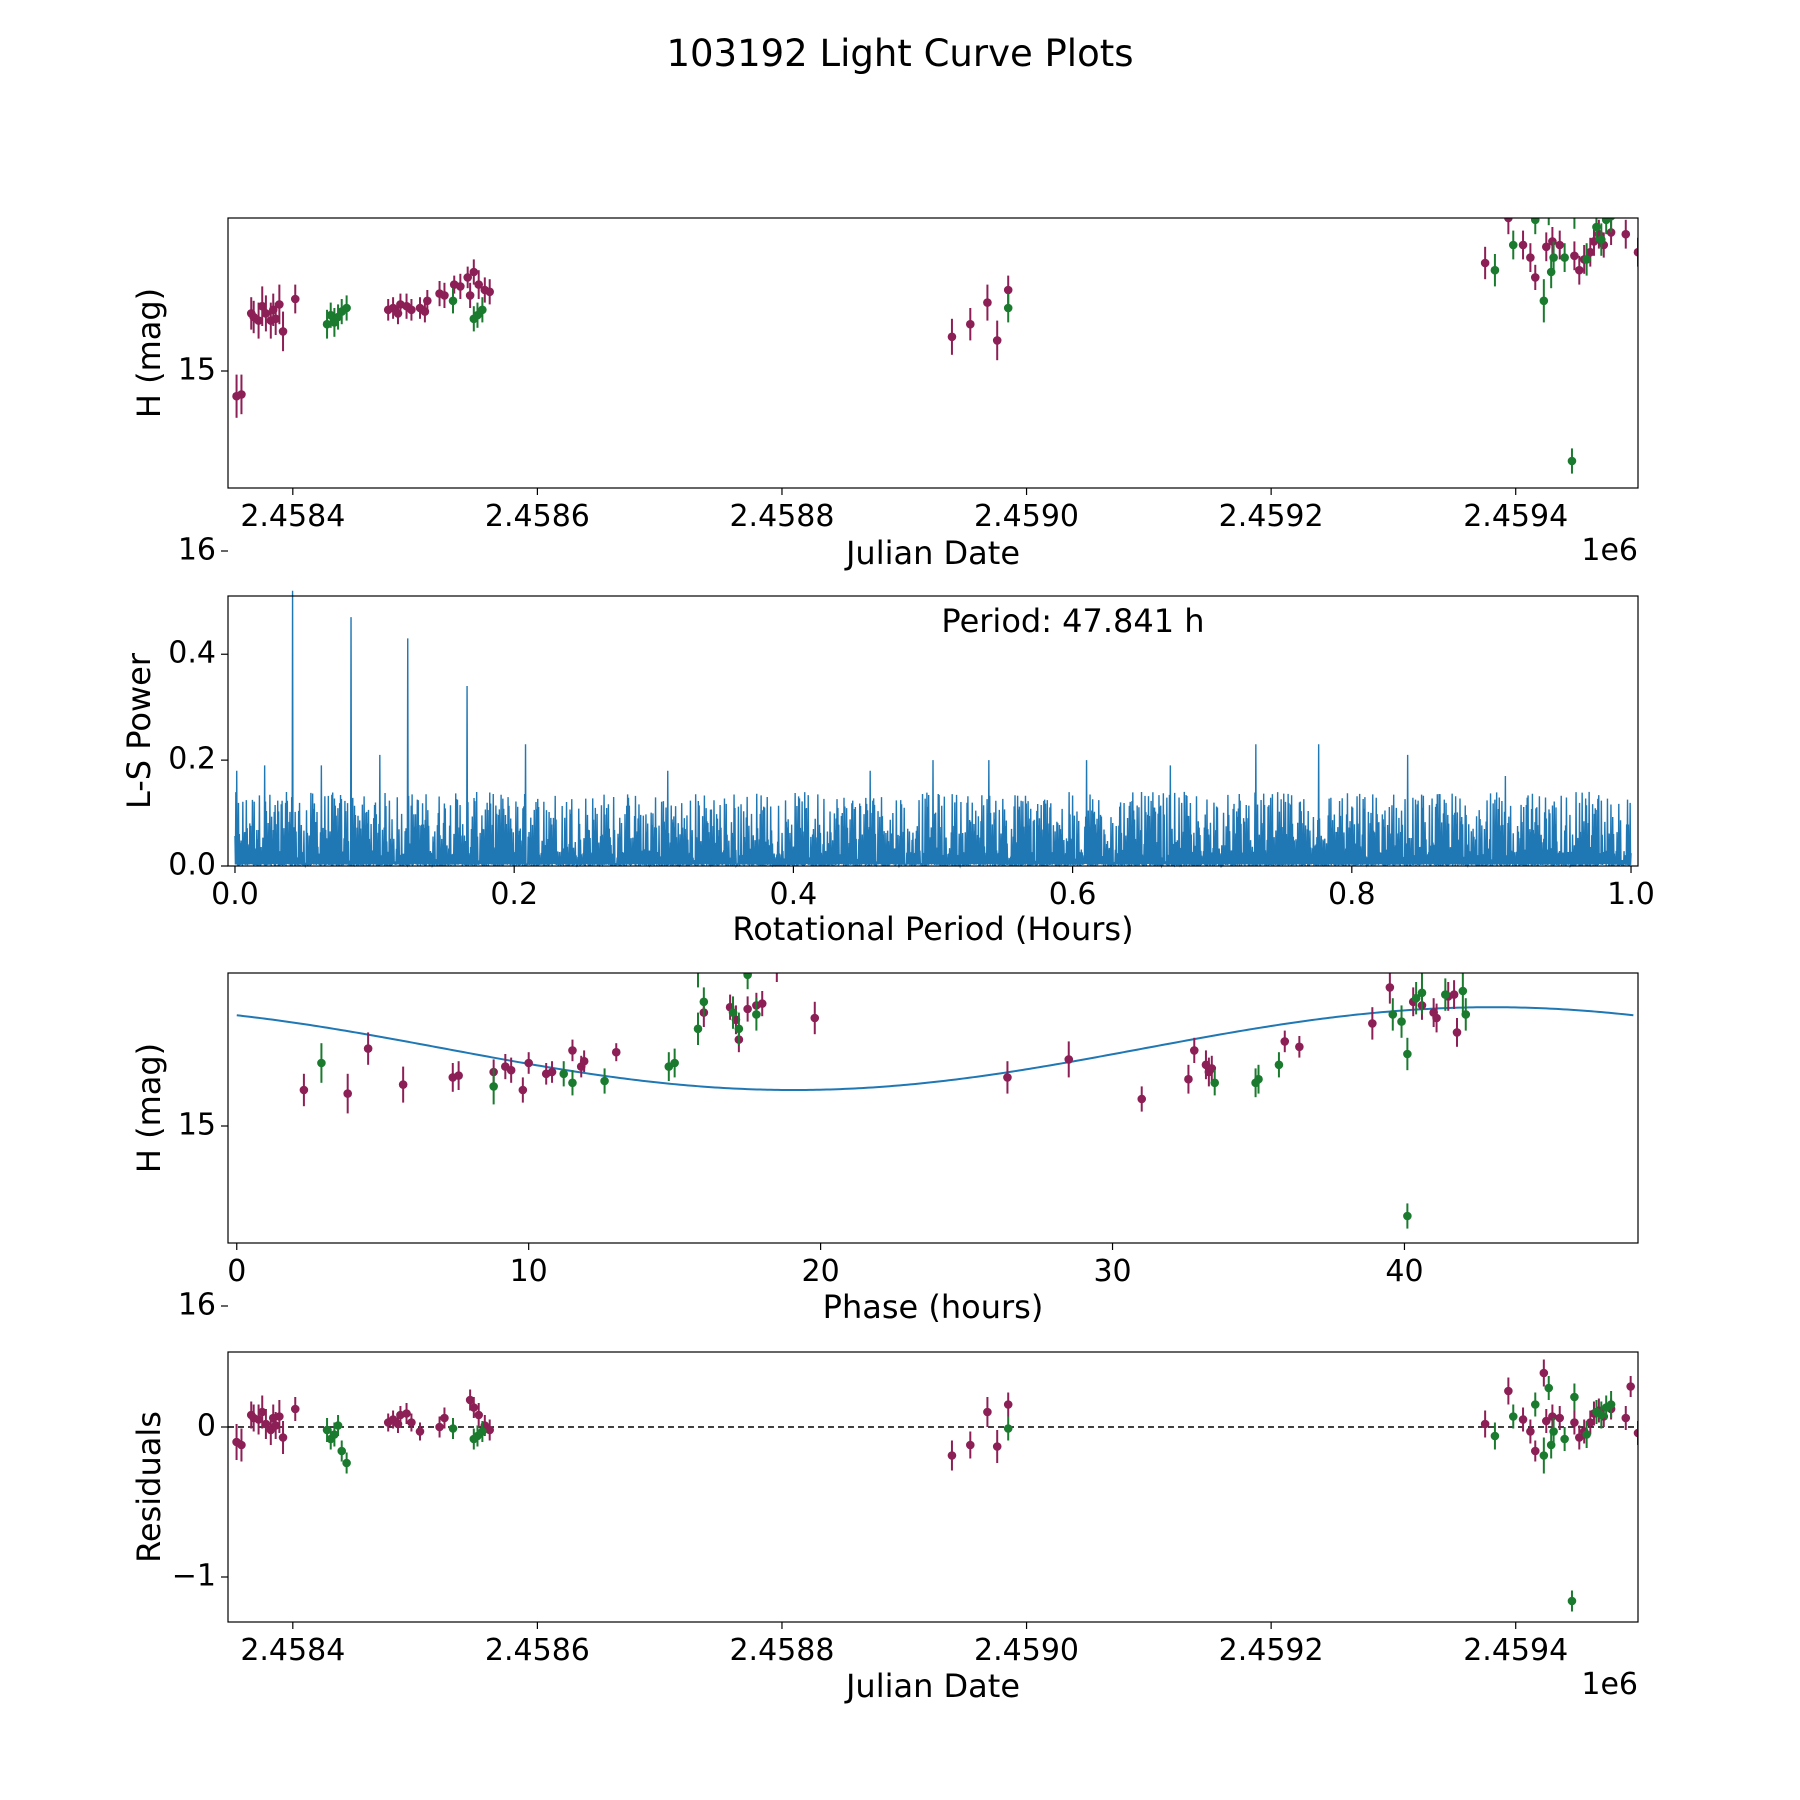 The image size is (1800, 1800). What do you see at coordinates (514, 894) in the screenshot?
I see `x-tick-label: 0.2` at bounding box center [514, 894].